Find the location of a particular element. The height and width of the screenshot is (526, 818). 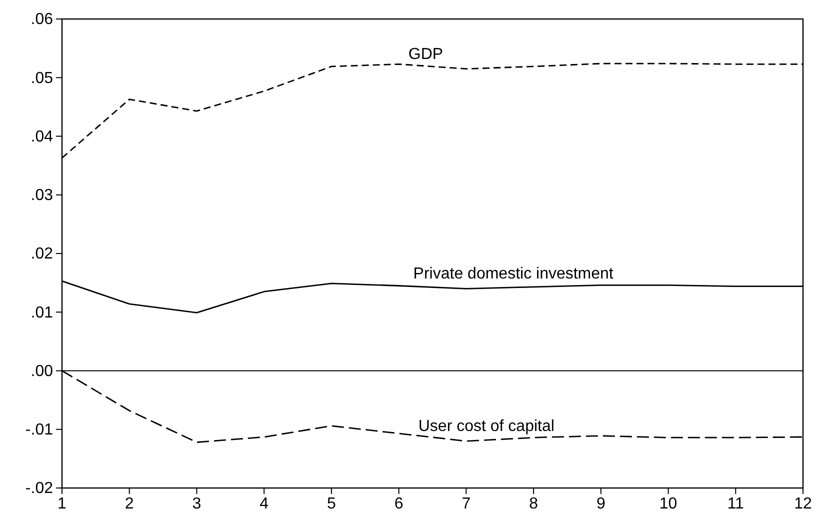

y-tick-label: .05 is located at coordinates (42, 78).